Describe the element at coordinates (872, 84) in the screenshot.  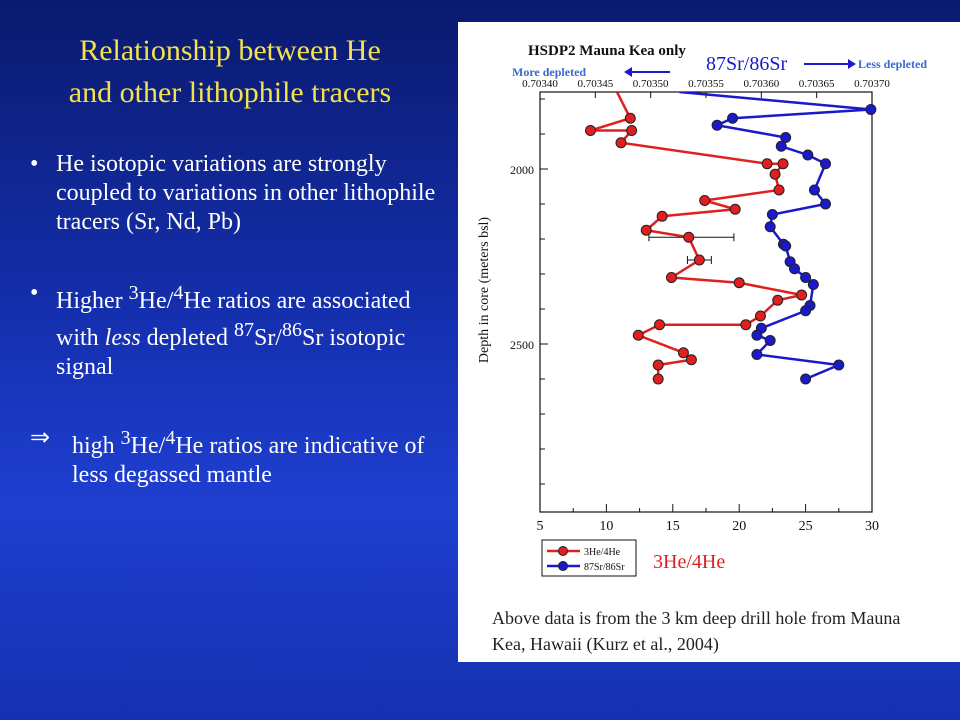
I see `sr-tick-label: 0.70370` at that location.